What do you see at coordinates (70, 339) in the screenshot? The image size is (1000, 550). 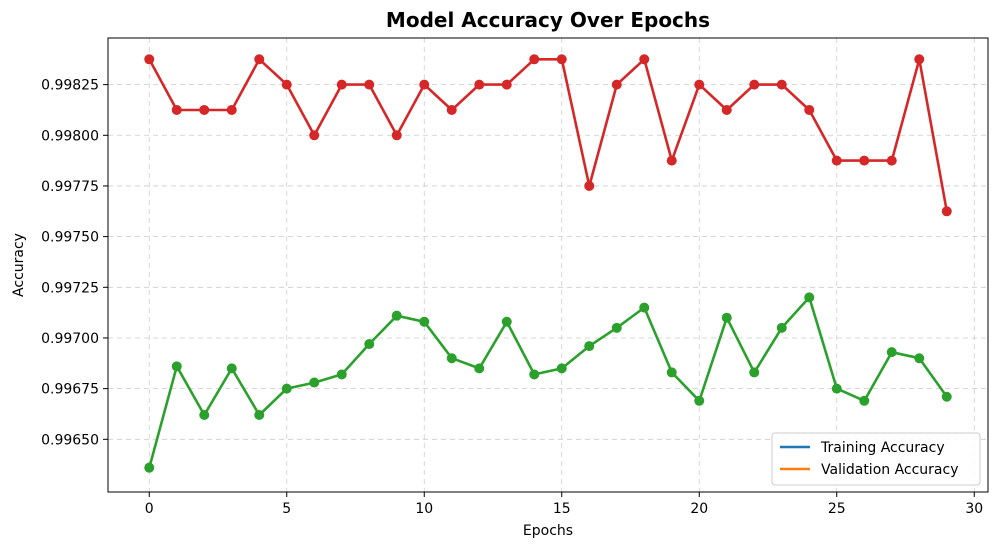 I see `y-tick-label: 0.99700` at bounding box center [70, 339].